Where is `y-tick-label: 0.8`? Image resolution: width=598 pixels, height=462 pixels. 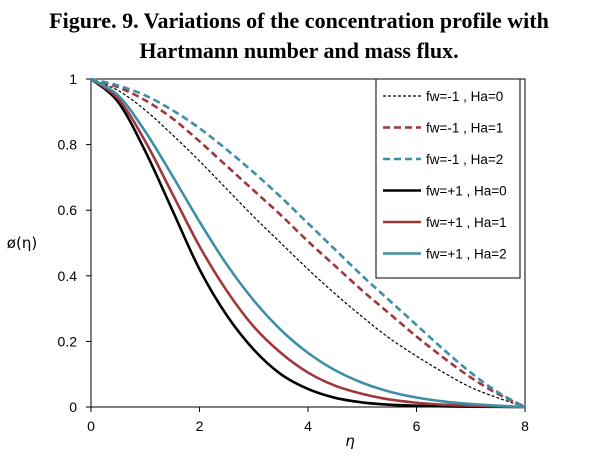 y-tick-label: 0.8 is located at coordinates (68, 145).